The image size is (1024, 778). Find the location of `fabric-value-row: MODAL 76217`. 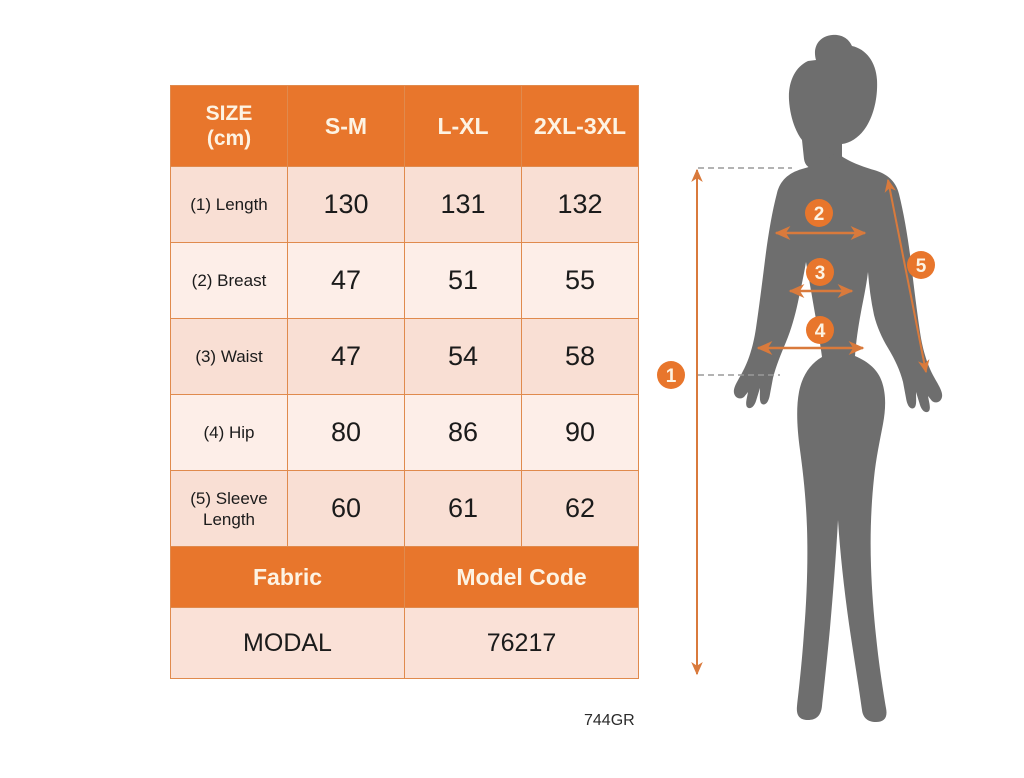

fabric-value-row: MODAL 76217 is located at coordinates (404, 643).